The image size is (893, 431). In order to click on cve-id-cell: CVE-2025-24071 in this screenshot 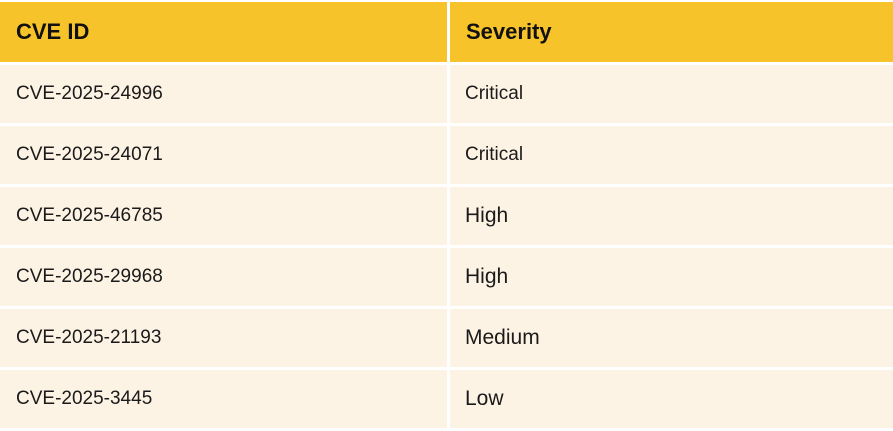, I will do `click(223, 155)`.